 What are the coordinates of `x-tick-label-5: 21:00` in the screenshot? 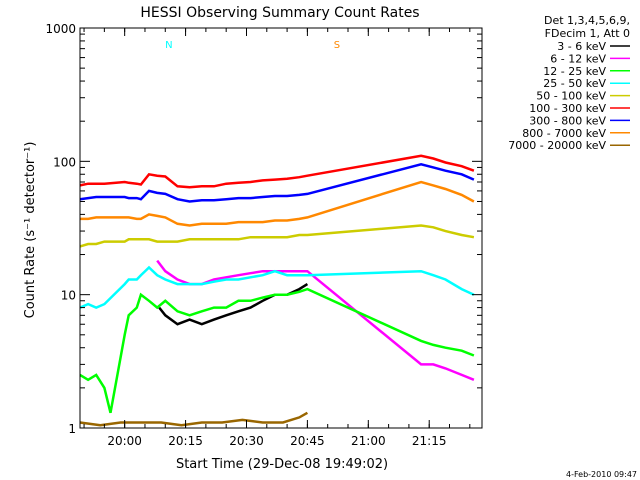 It's located at (368, 441).